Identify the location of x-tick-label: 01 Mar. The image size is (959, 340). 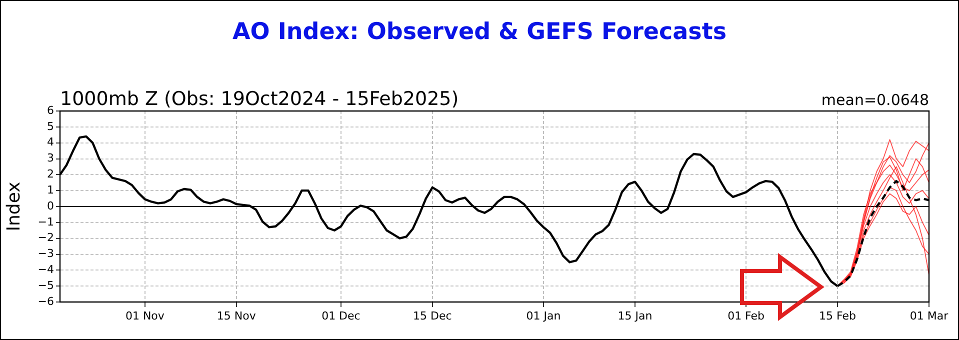
(929, 315).